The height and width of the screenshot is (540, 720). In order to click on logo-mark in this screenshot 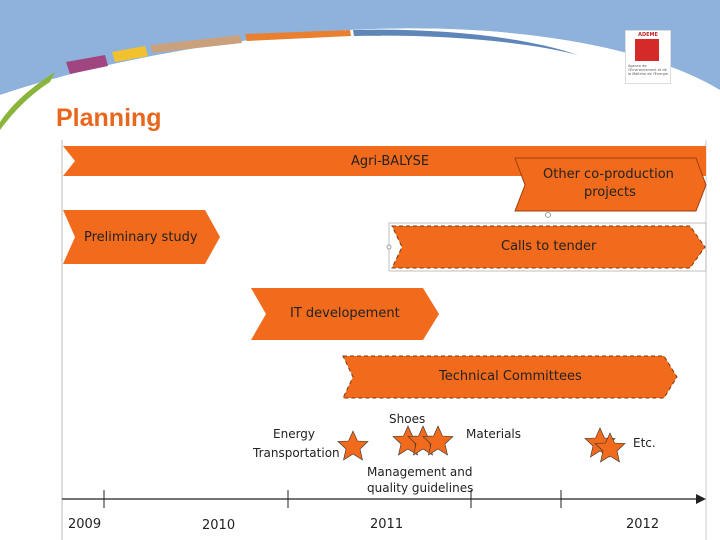, I will do `click(647, 50)`.